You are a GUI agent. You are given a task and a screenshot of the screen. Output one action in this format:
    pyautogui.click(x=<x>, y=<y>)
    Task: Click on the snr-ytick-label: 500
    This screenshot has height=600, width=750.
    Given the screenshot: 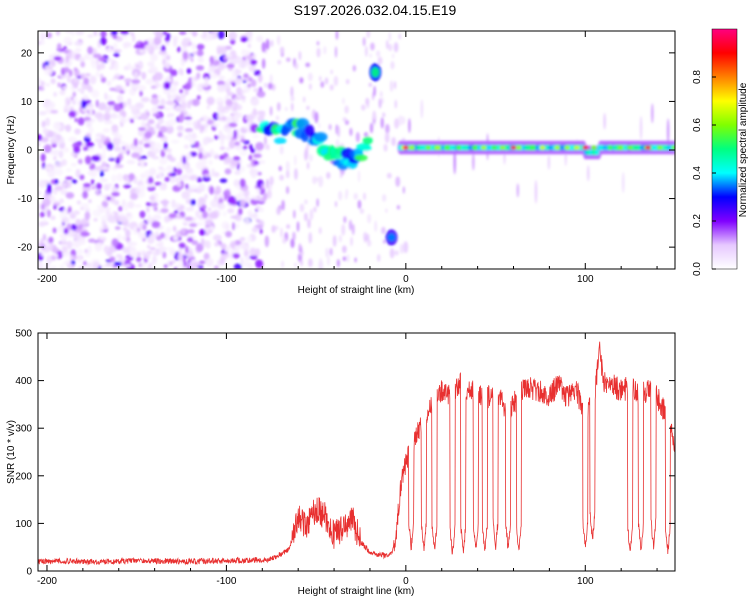 What is the action you would take?
    pyautogui.click(x=23, y=334)
    